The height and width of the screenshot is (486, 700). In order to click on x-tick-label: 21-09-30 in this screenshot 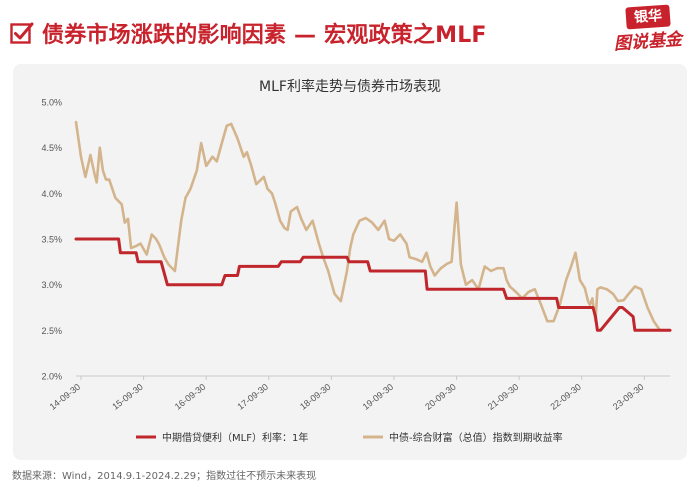, I will do `click(503, 397)`.